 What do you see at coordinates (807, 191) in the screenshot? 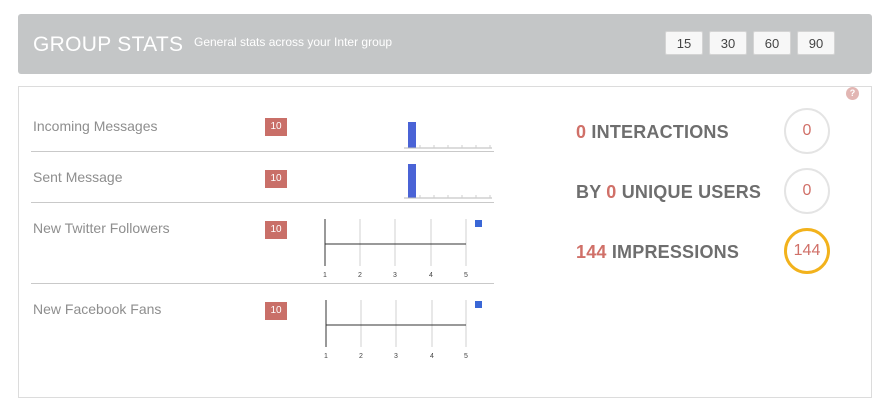
I see `unique-users-circle: 0` at bounding box center [807, 191].